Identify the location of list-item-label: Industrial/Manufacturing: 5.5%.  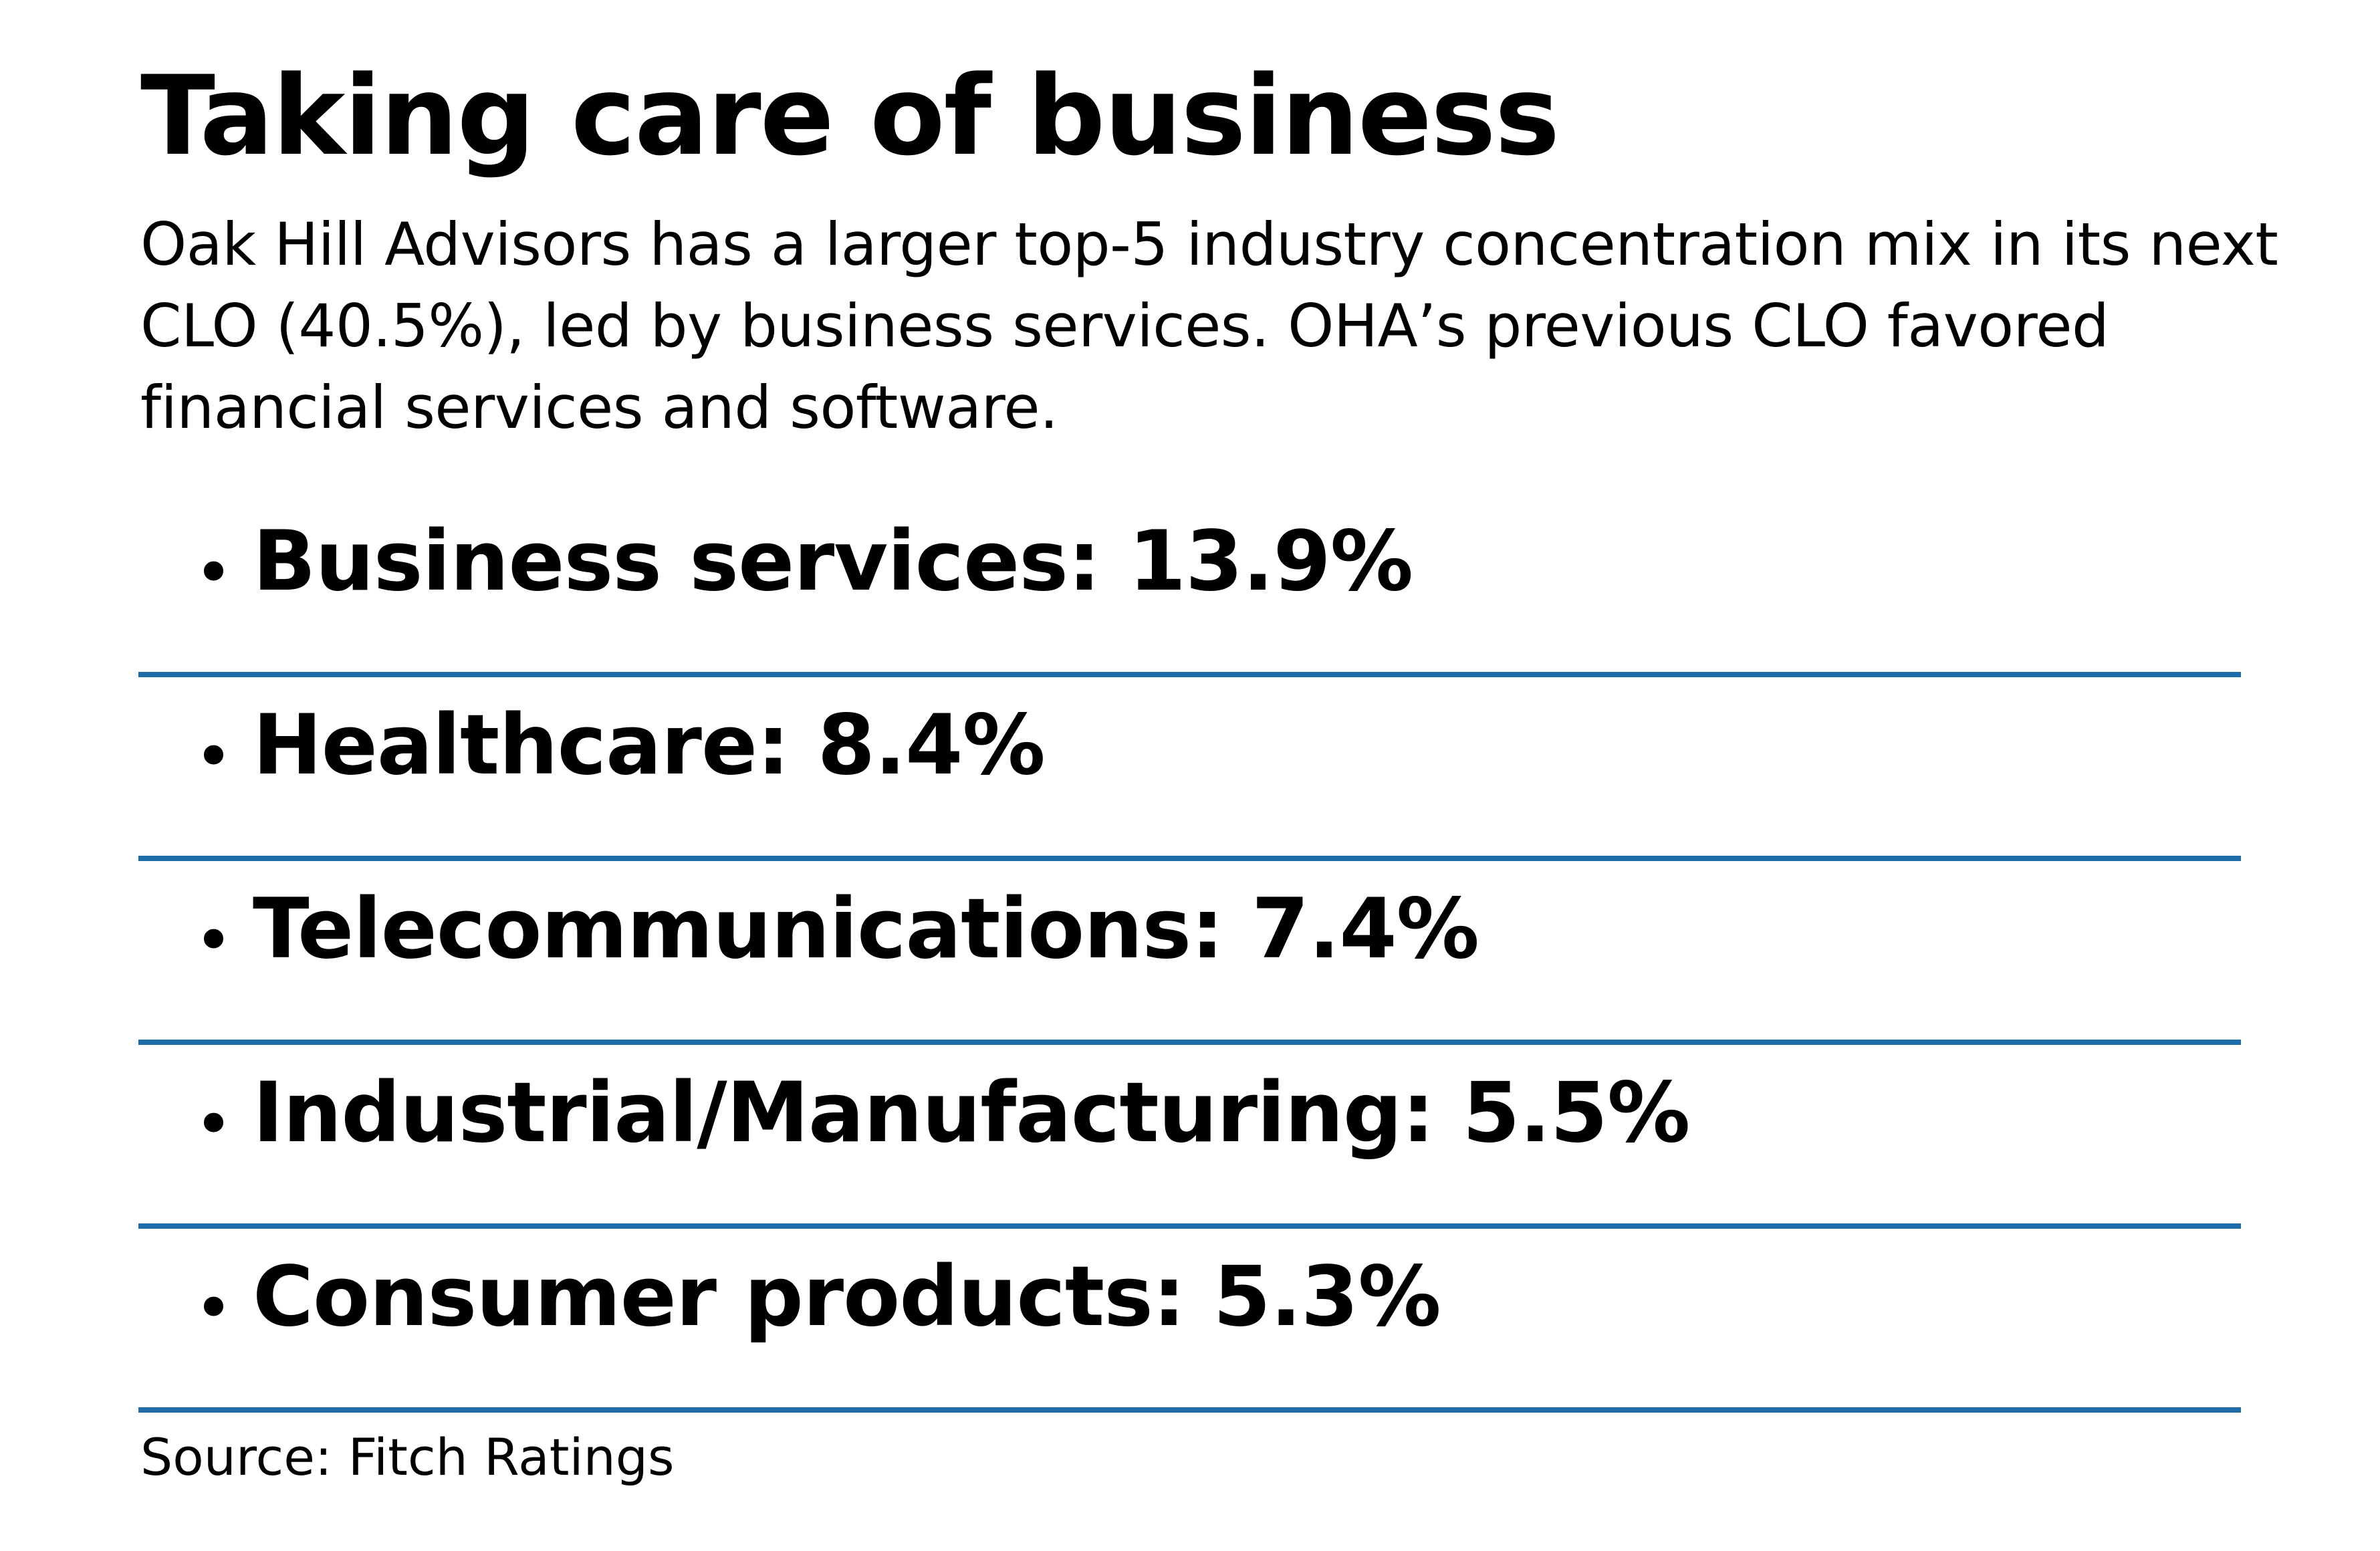
(971, 1113).